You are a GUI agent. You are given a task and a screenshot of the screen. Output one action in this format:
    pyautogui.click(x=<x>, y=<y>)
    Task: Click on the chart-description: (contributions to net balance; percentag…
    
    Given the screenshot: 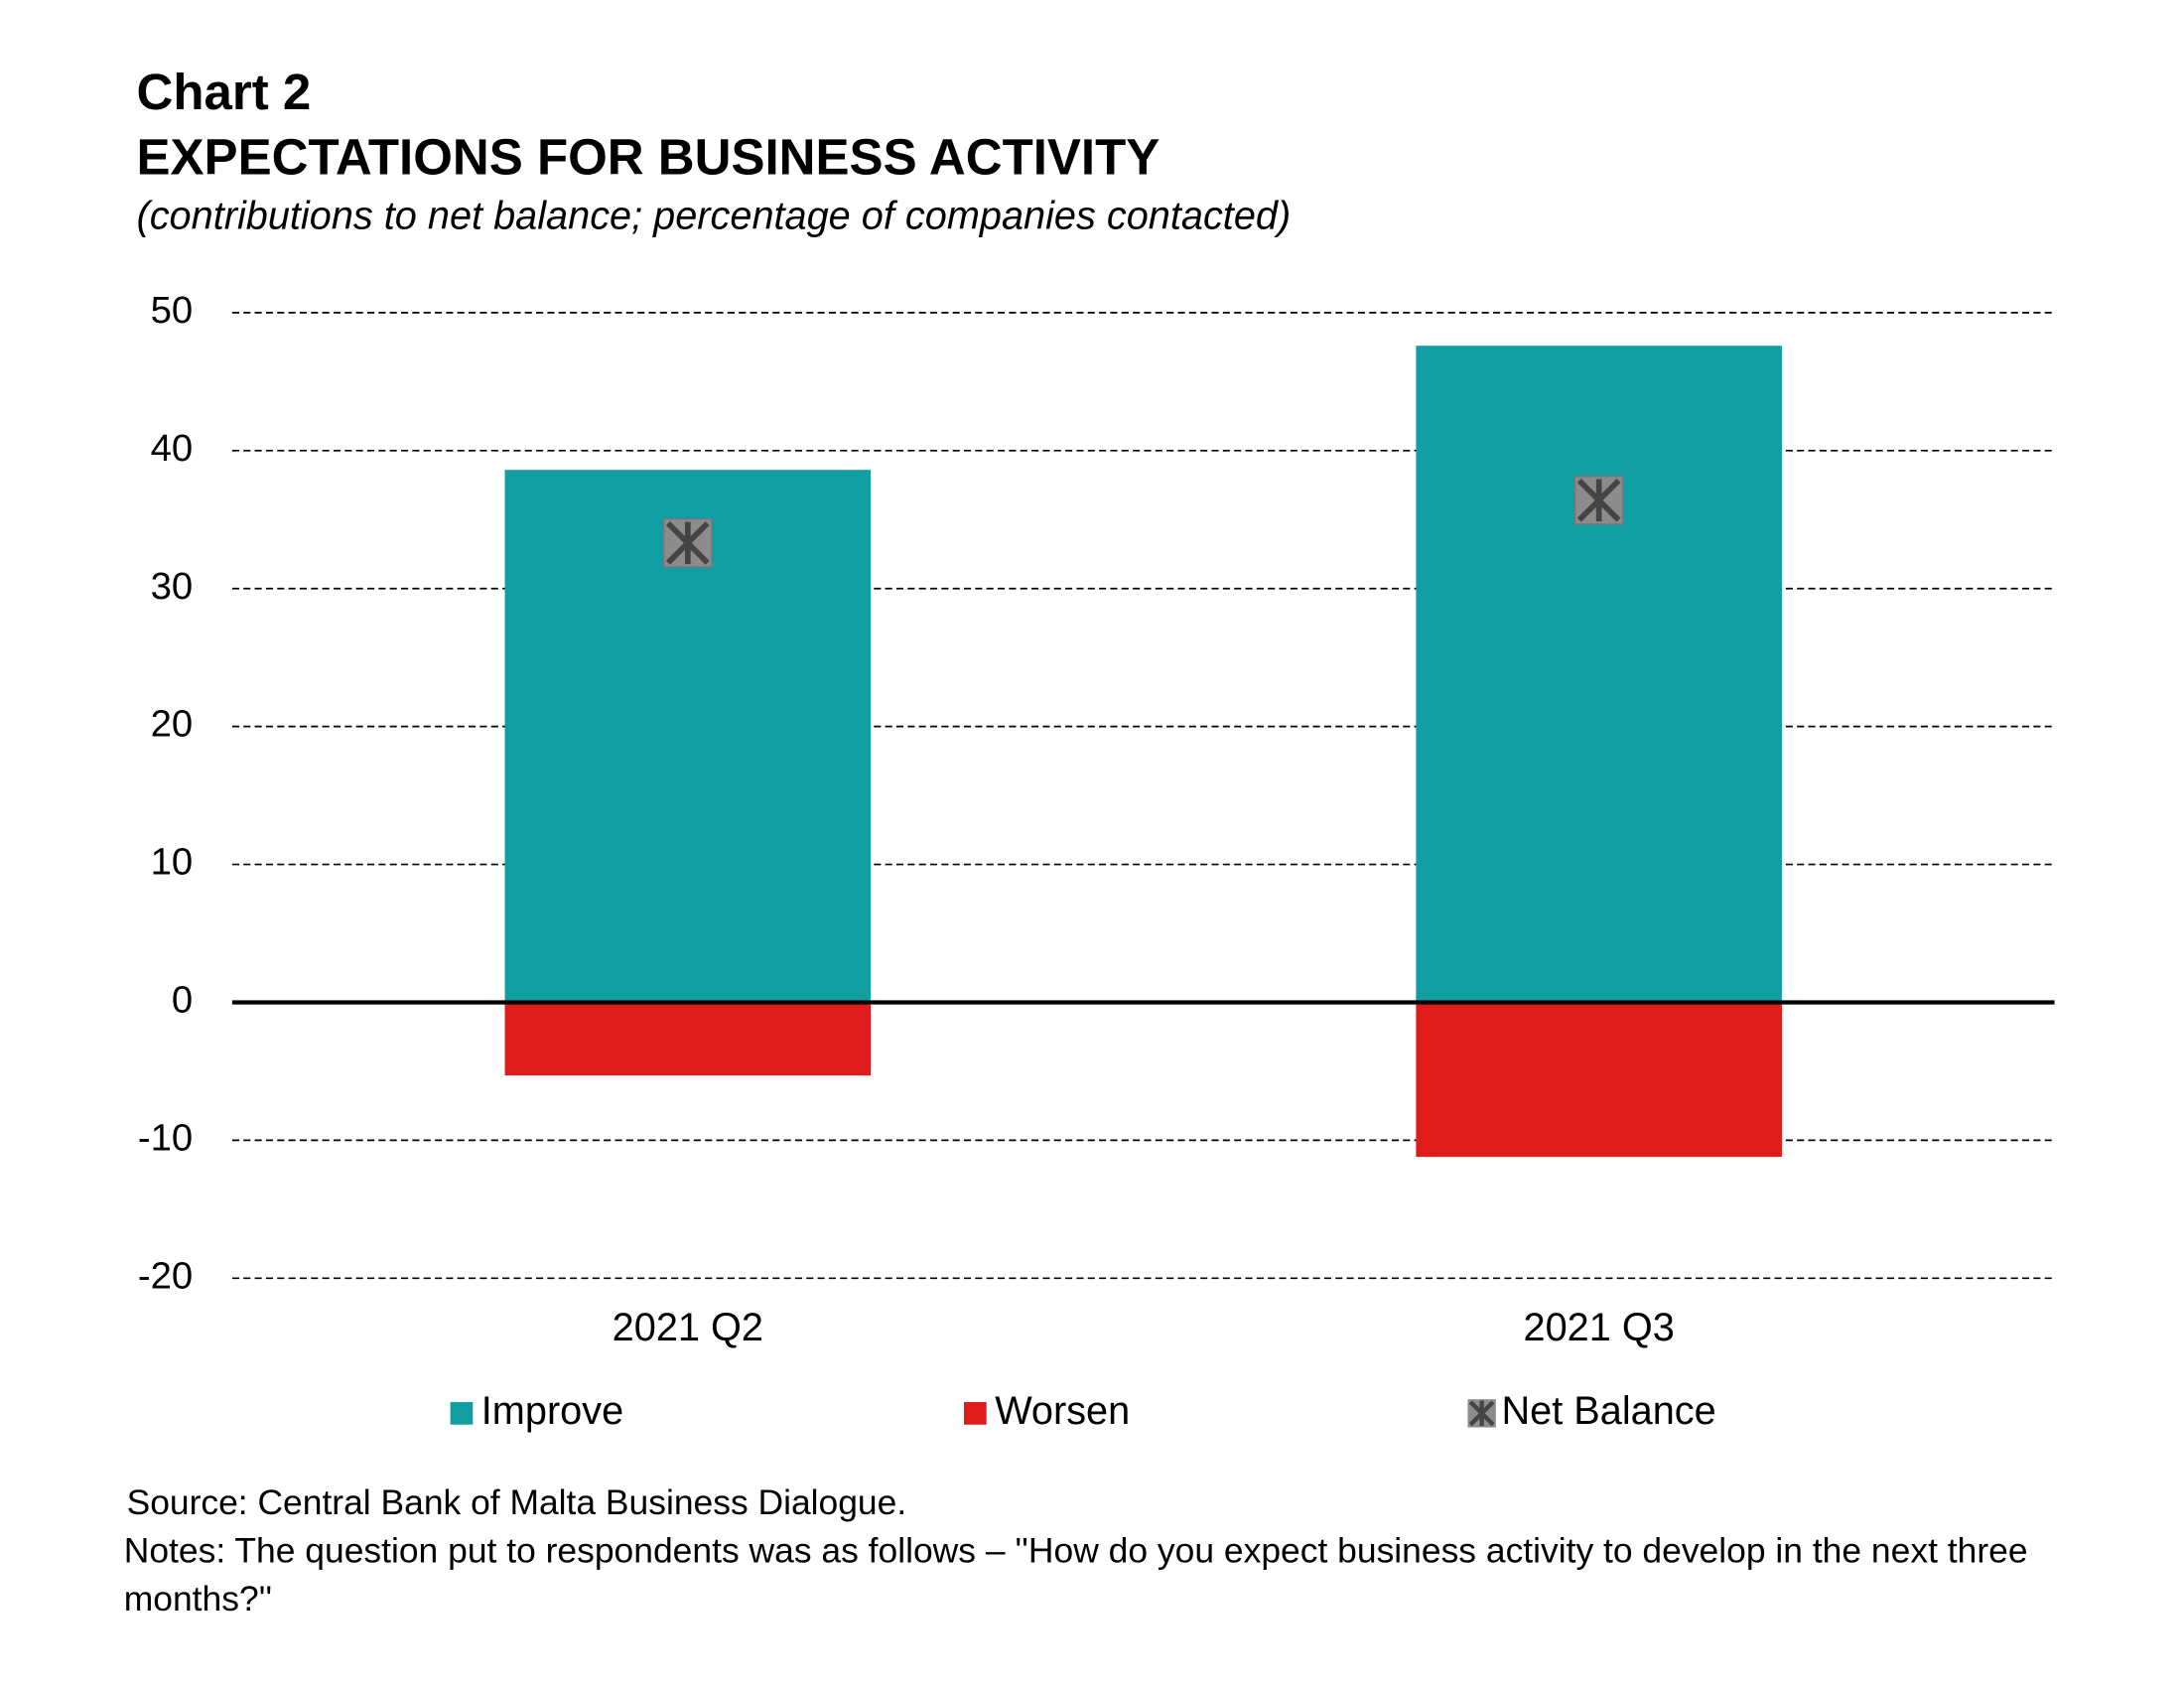 What is the action you would take?
    pyautogui.click(x=714, y=215)
    